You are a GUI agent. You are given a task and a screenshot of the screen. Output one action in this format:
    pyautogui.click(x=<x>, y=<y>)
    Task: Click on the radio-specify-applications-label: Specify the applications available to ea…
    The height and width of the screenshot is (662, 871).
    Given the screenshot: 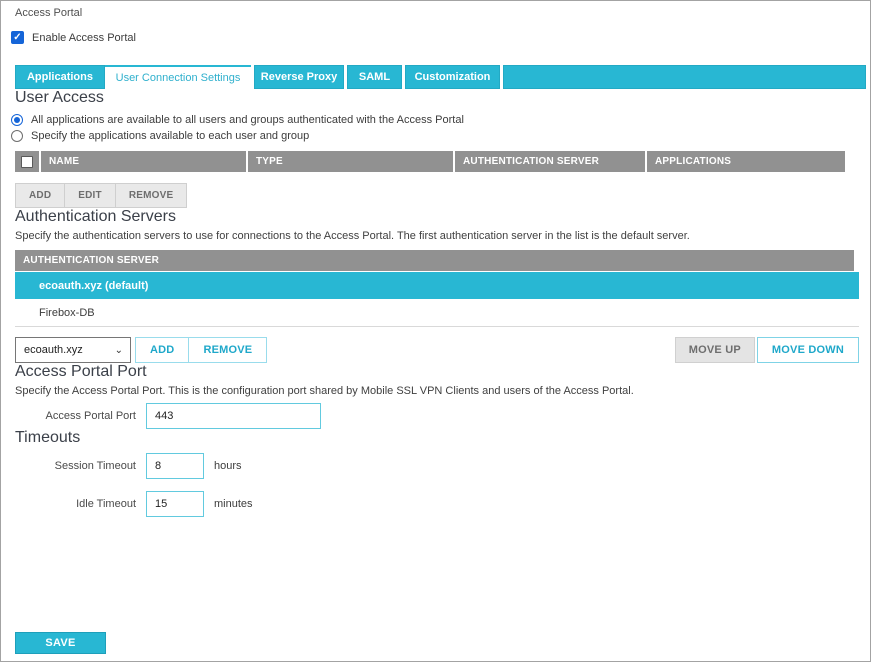 What is the action you would take?
    pyautogui.click(x=170, y=136)
    